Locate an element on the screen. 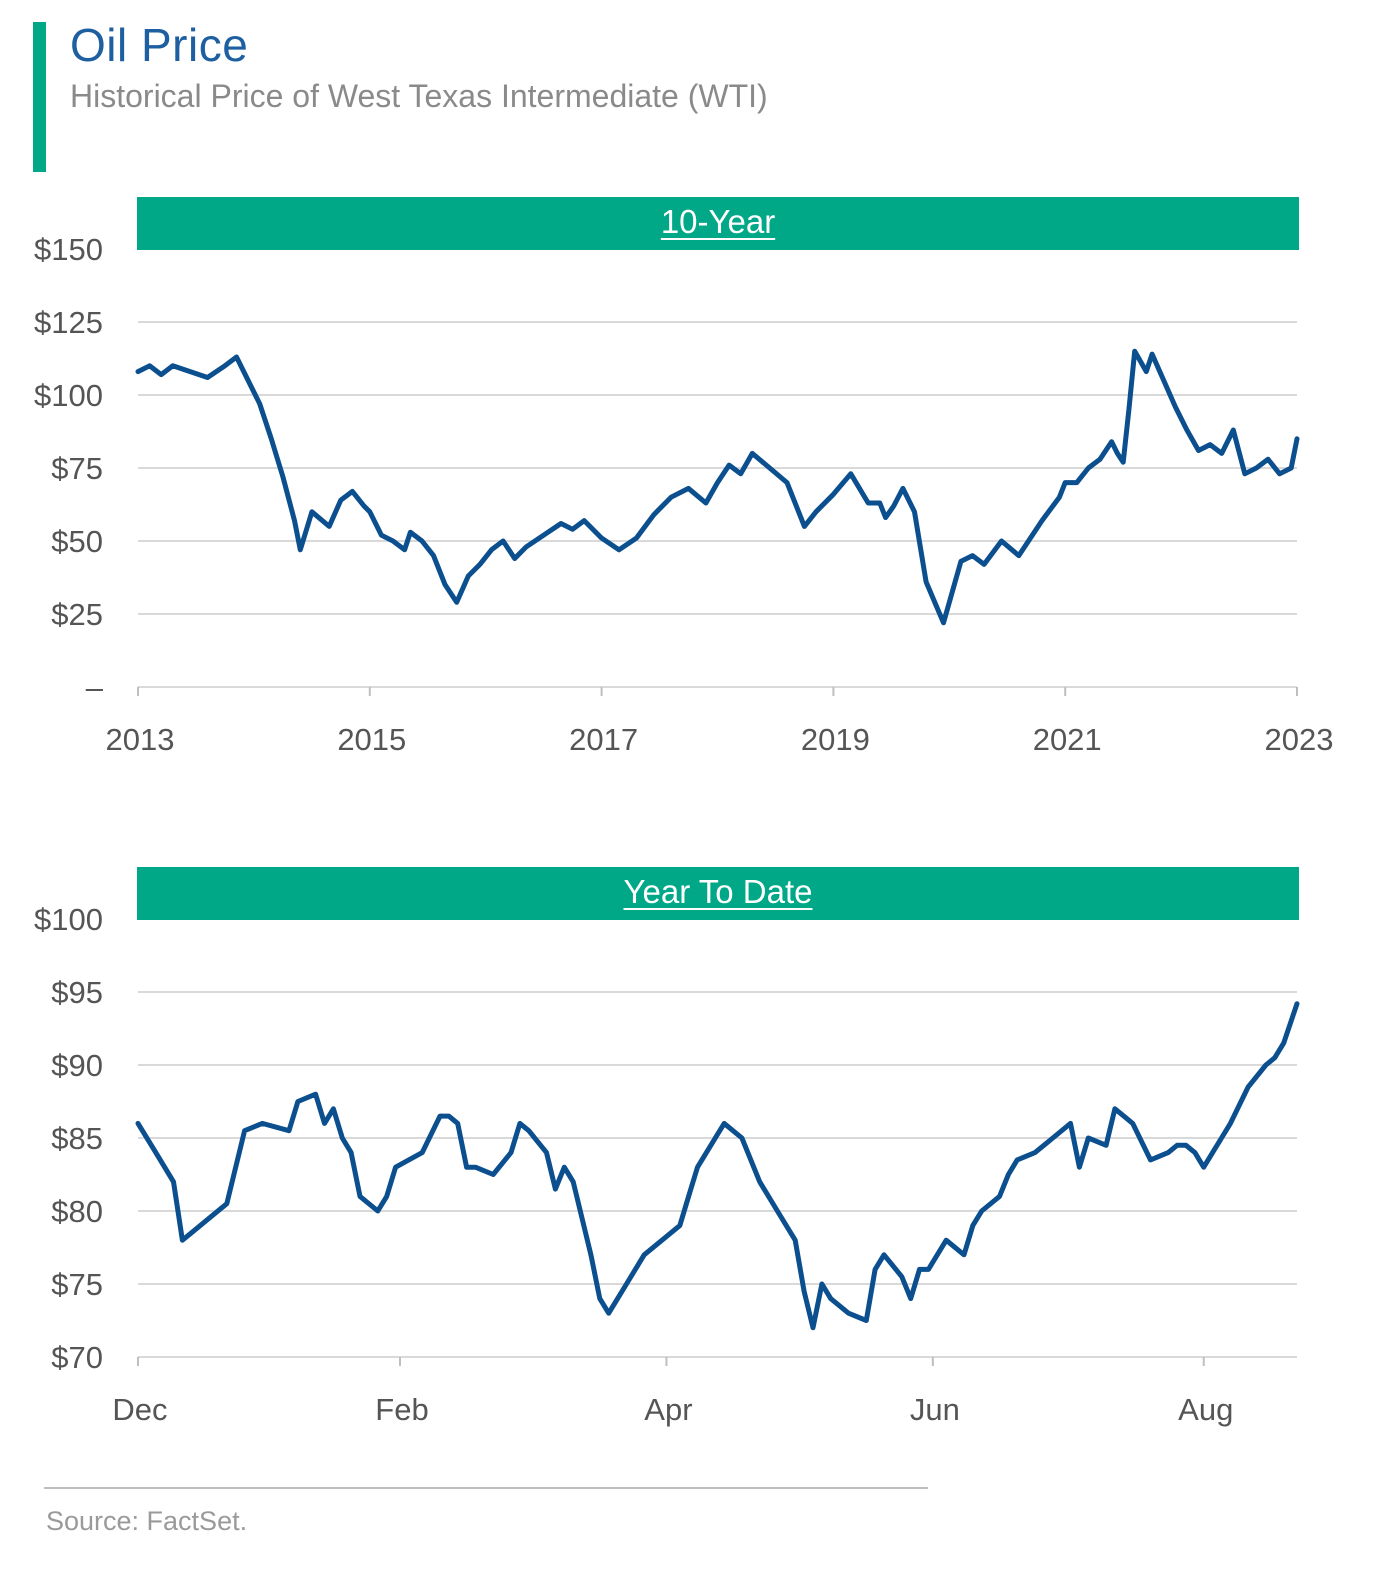 This screenshot has height=1577, width=1374. x-tick-label: 2013 is located at coordinates (140, 739).